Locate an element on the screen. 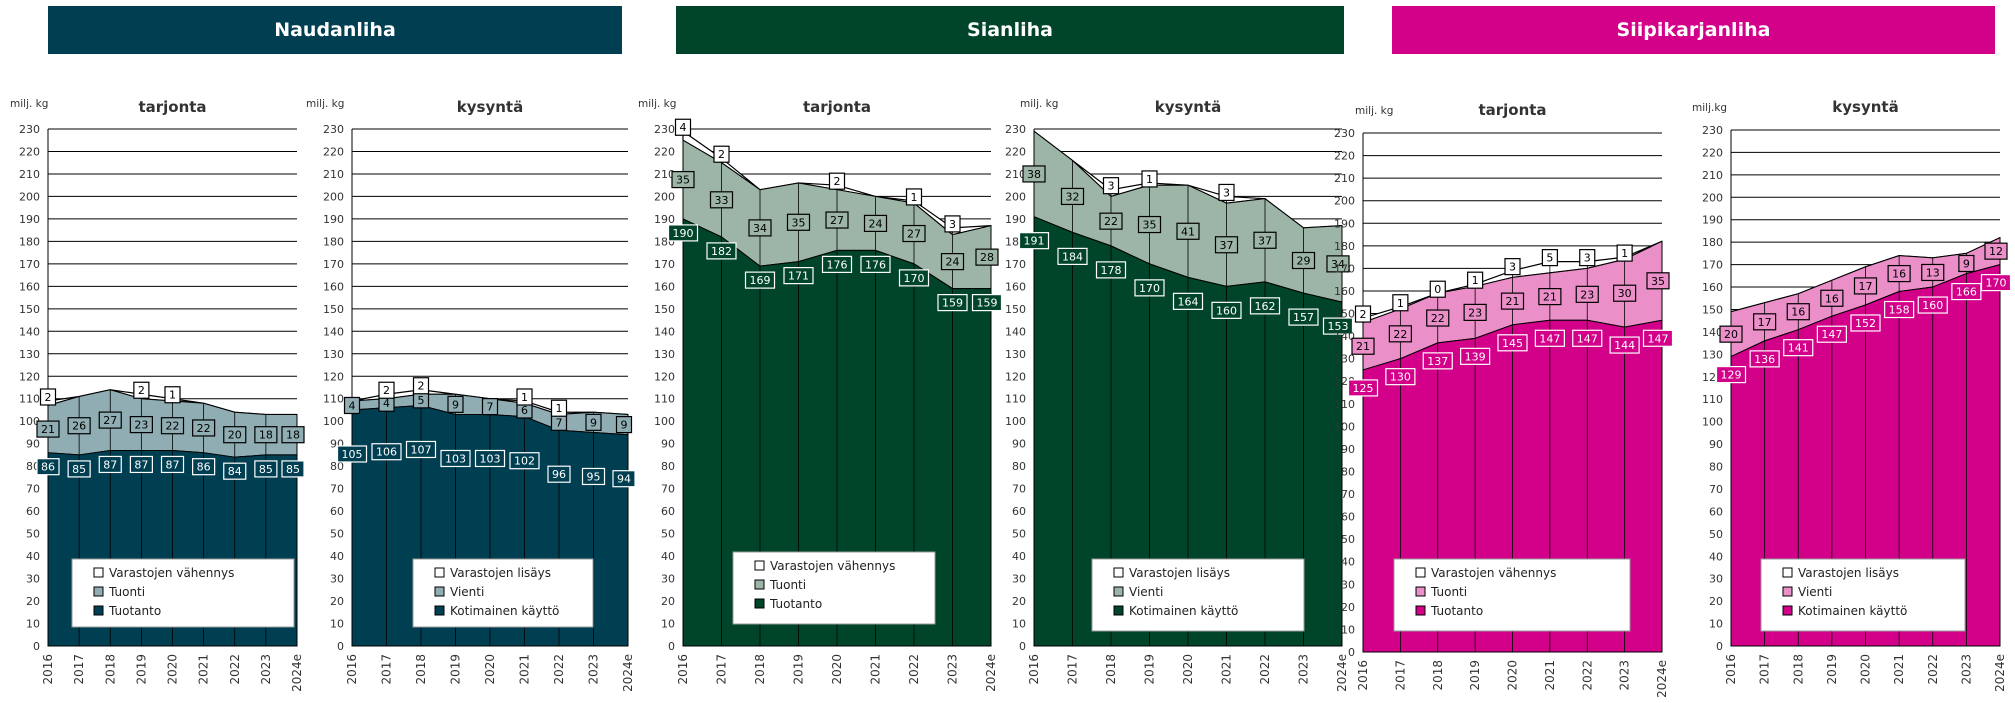 The width and height of the screenshot is (2015, 703). value-label-vienti: 16 is located at coordinates (1798, 312).